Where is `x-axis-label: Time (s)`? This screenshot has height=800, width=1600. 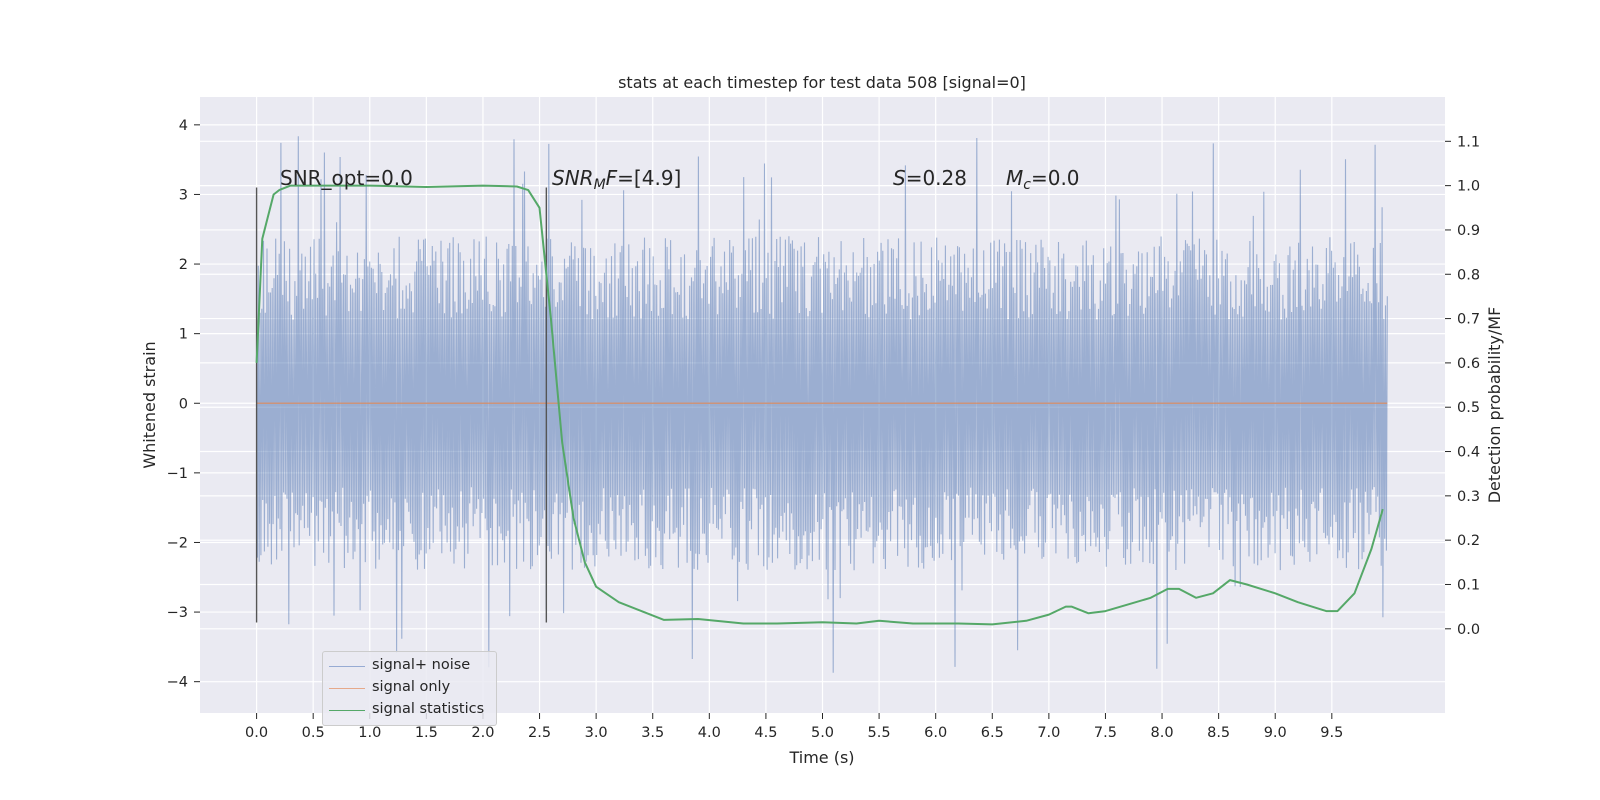
x-axis-label: Time (s) is located at coordinates (821, 757).